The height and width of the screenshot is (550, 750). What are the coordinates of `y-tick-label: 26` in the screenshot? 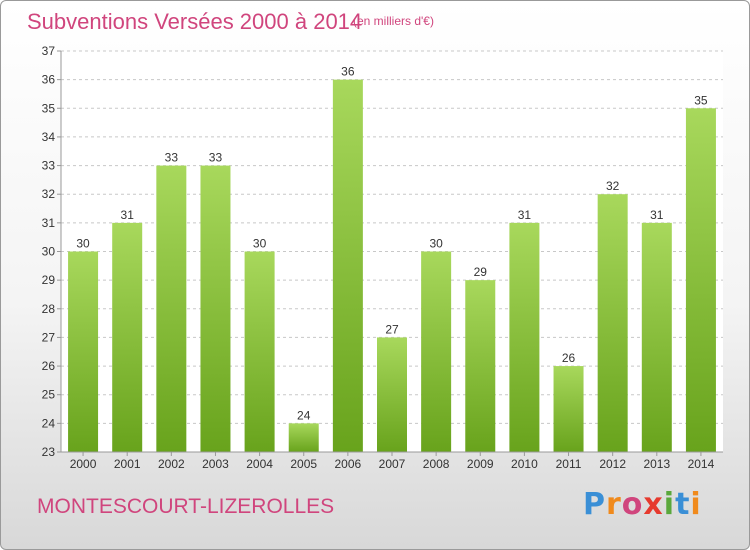 It's located at (49, 366).